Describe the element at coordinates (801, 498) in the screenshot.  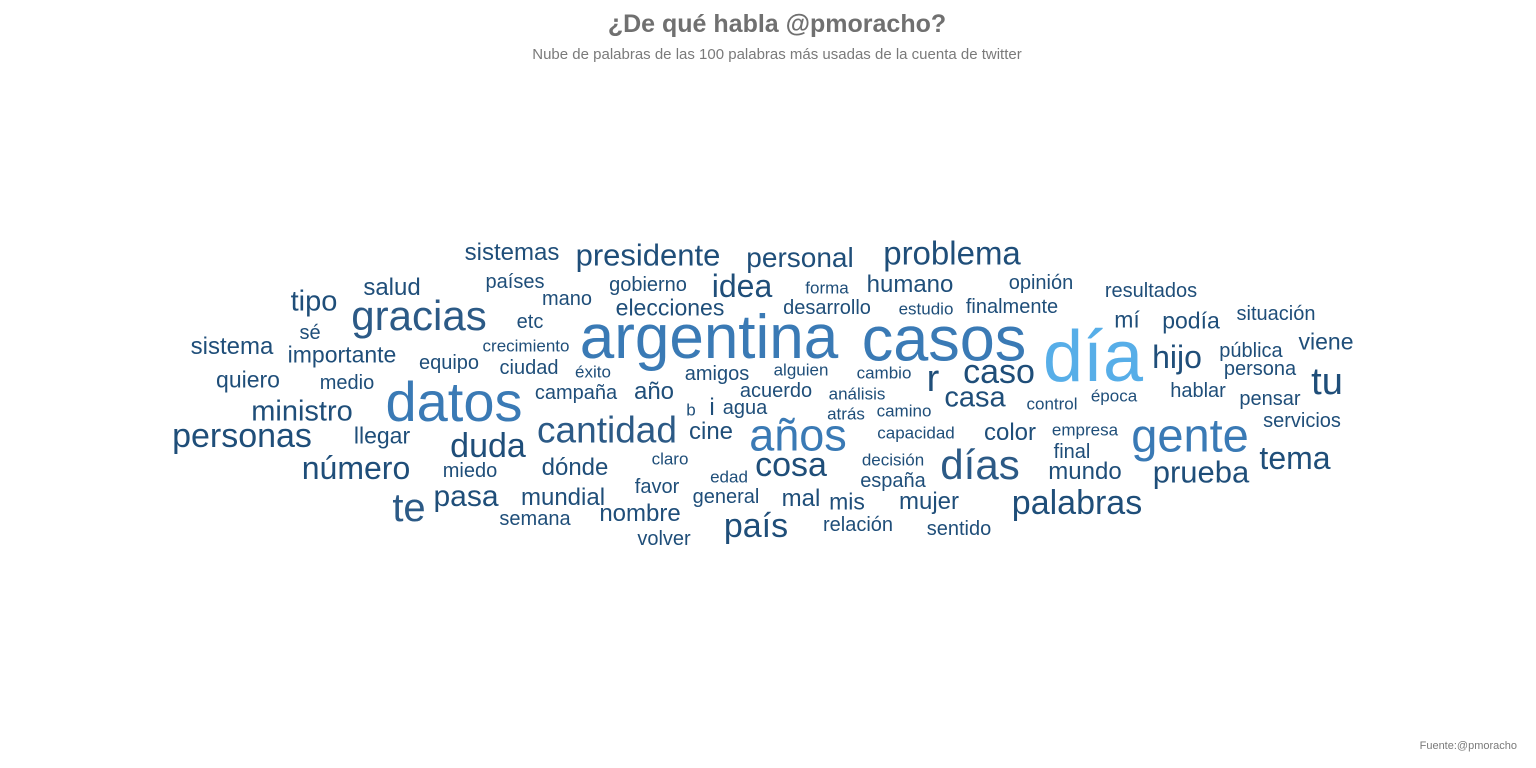
I see `word-42: mal` at that location.